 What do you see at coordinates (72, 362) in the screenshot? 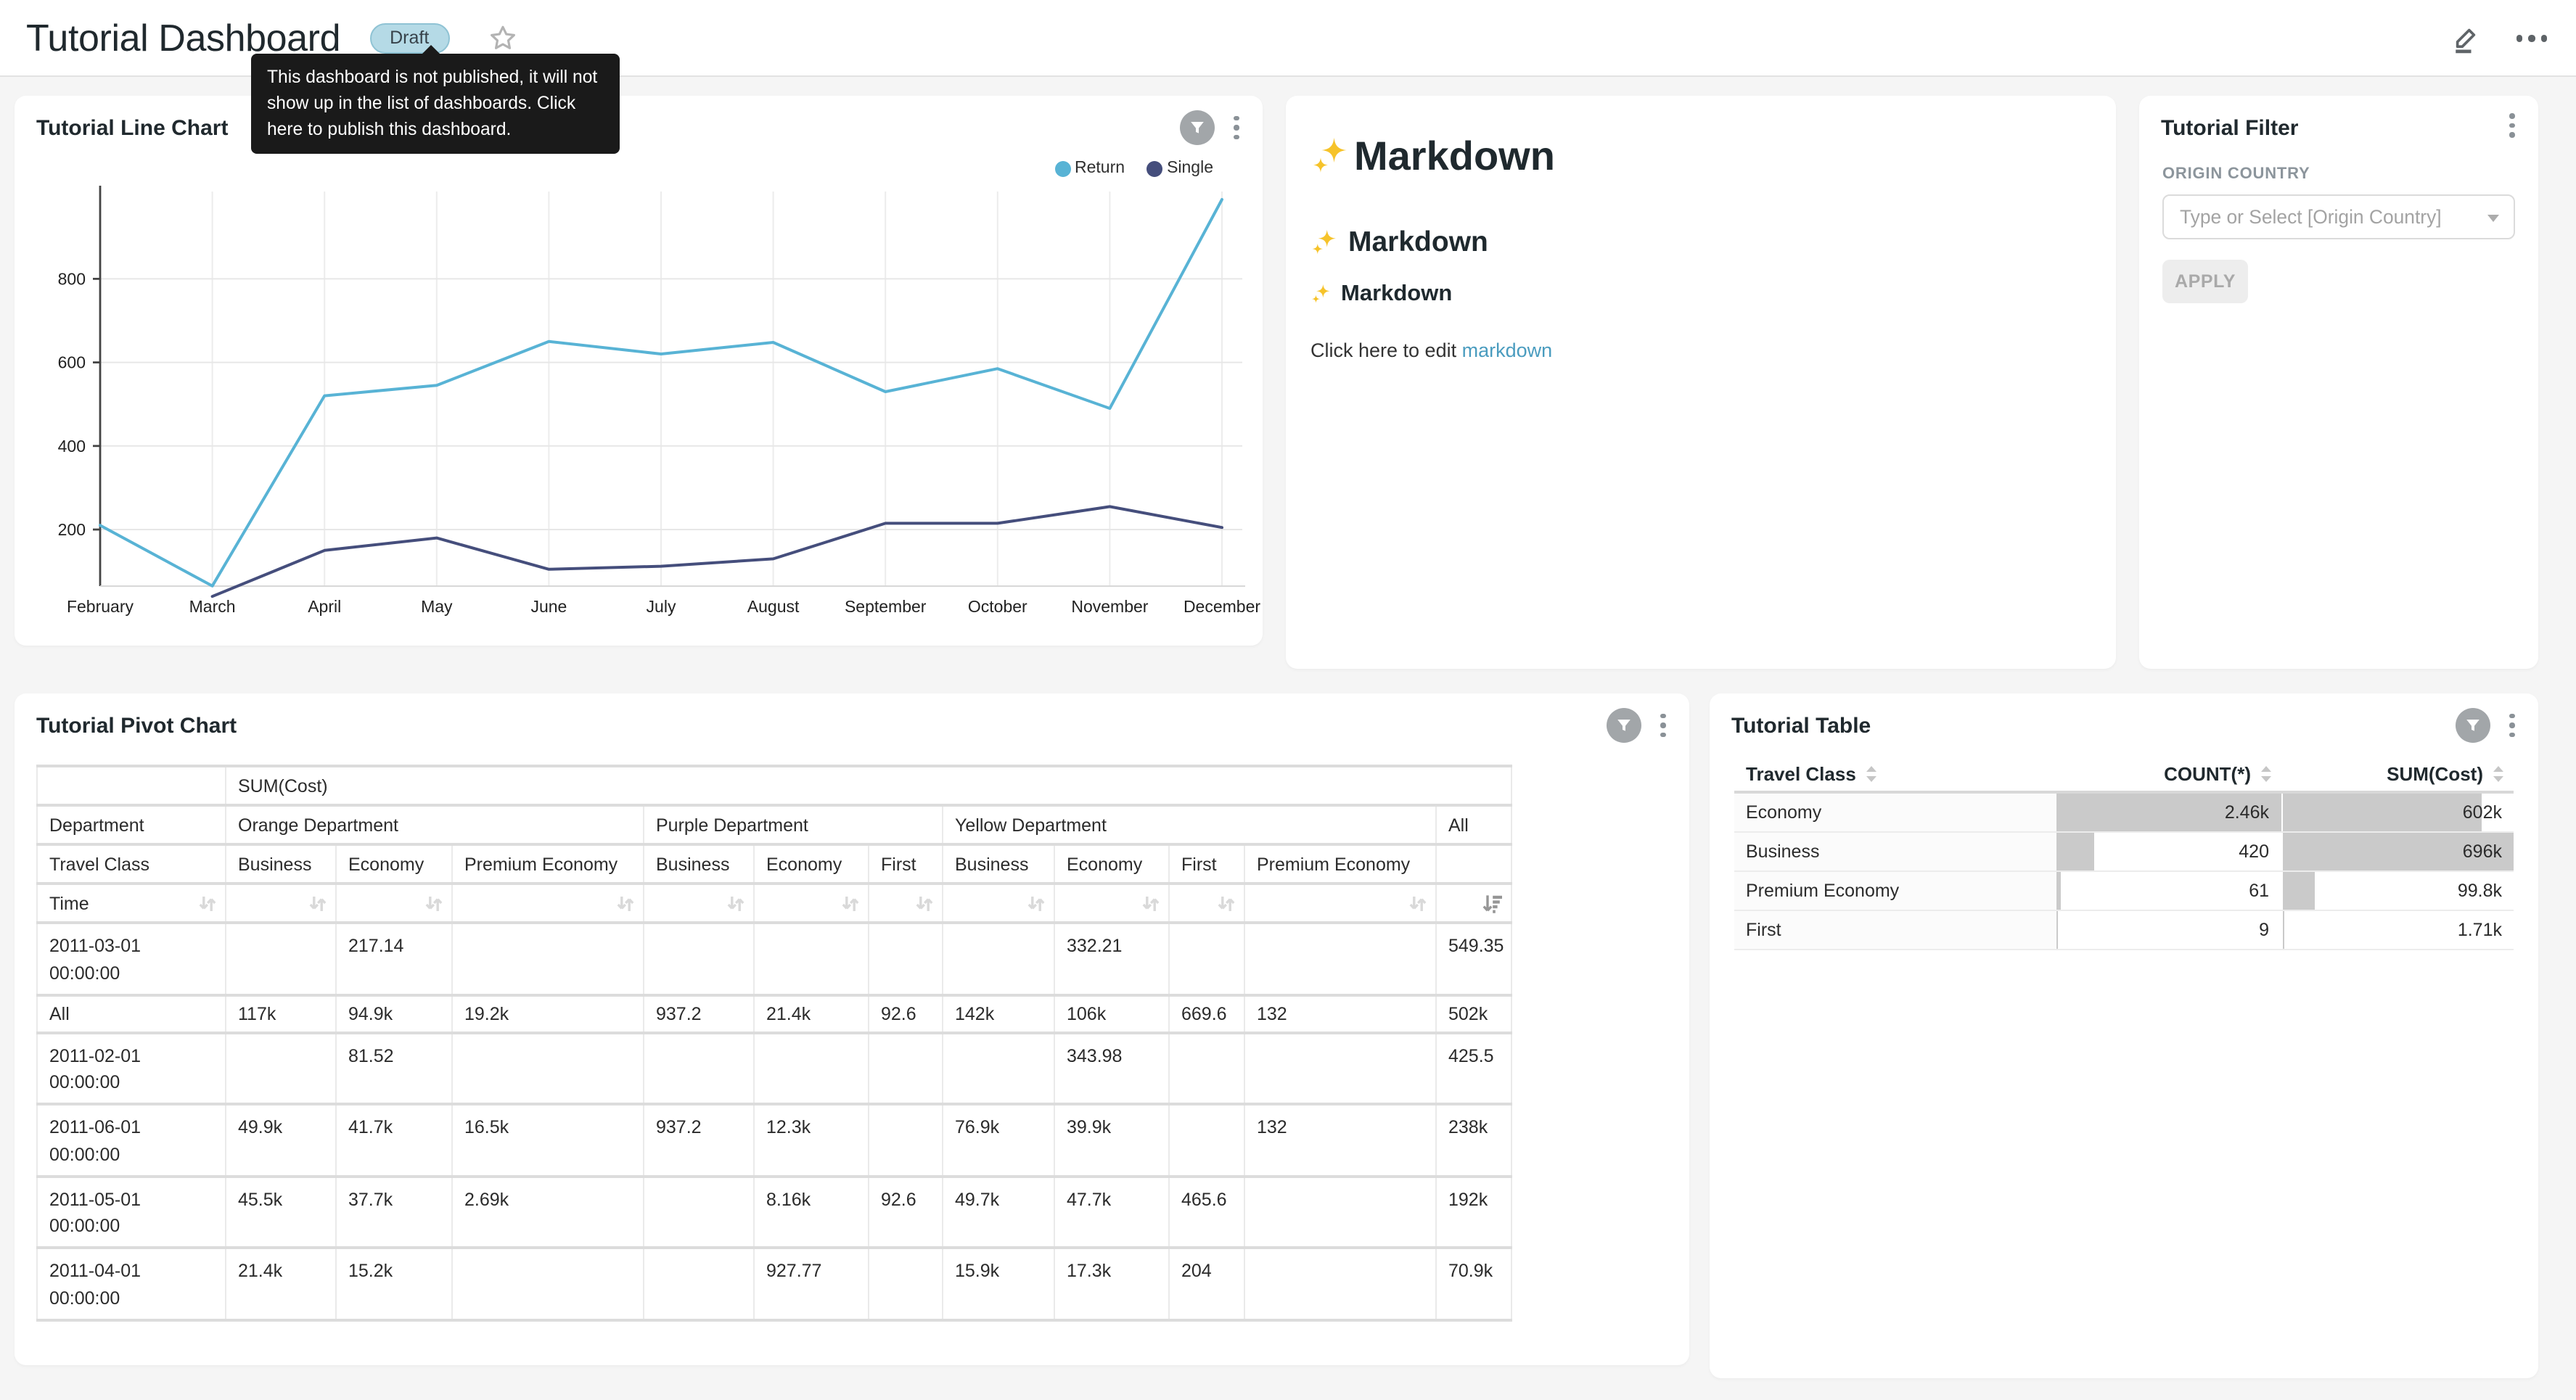
I see `svg-text: 600` at bounding box center [72, 362].